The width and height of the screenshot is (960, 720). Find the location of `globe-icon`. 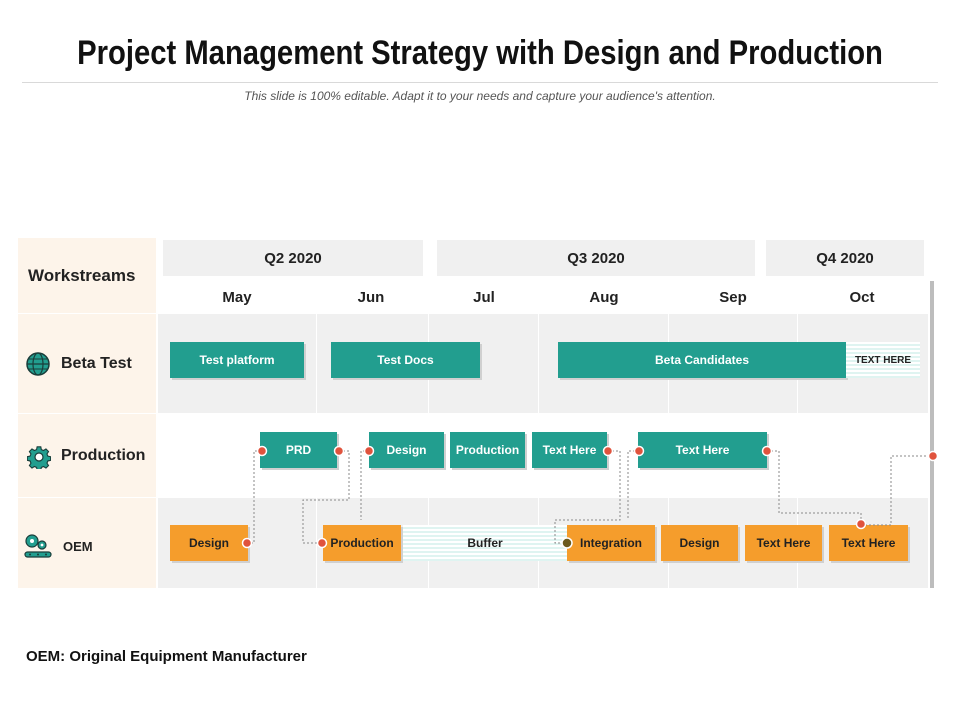

globe-icon is located at coordinates (38, 366).